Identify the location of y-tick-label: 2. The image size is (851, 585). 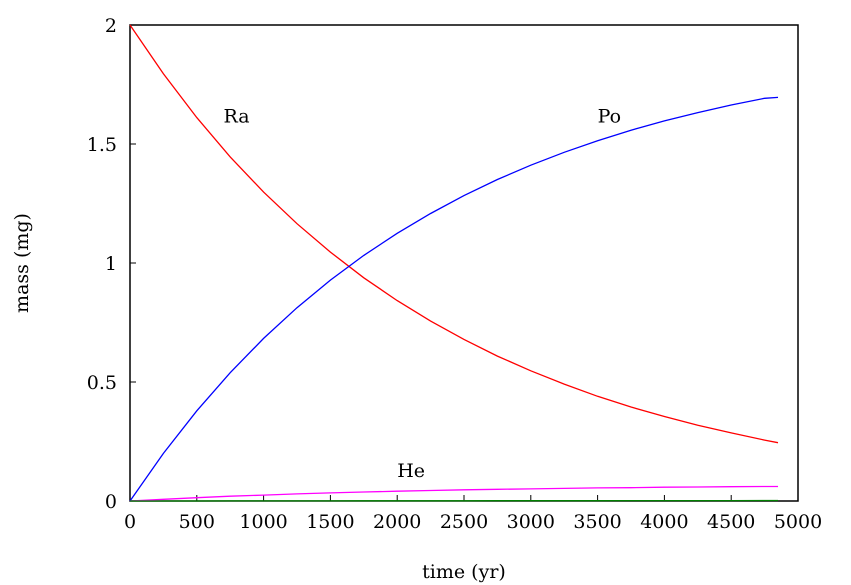
(111, 26).